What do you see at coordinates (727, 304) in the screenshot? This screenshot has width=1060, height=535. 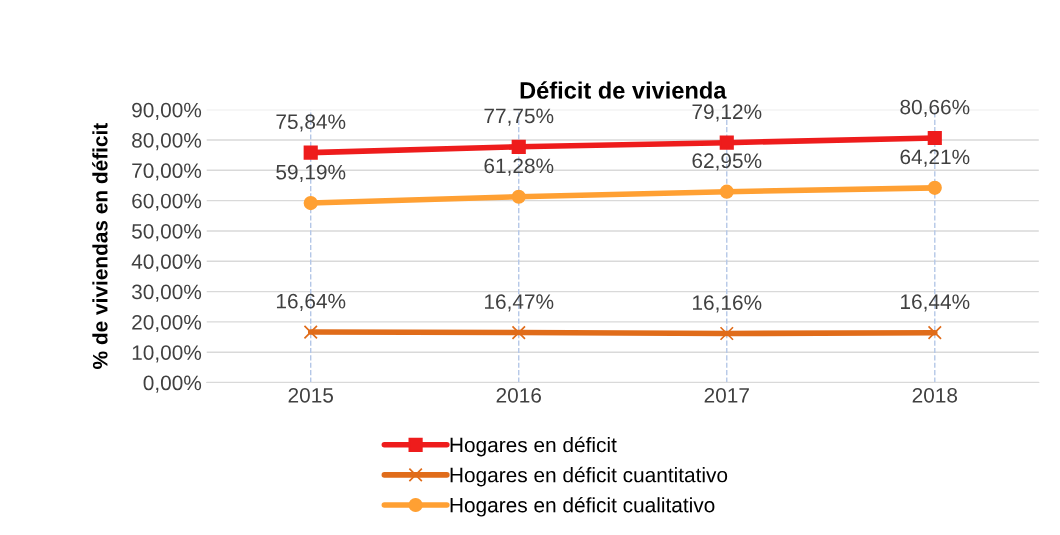 I see `data-label: 16,16%` at bounding box center [727, 304].